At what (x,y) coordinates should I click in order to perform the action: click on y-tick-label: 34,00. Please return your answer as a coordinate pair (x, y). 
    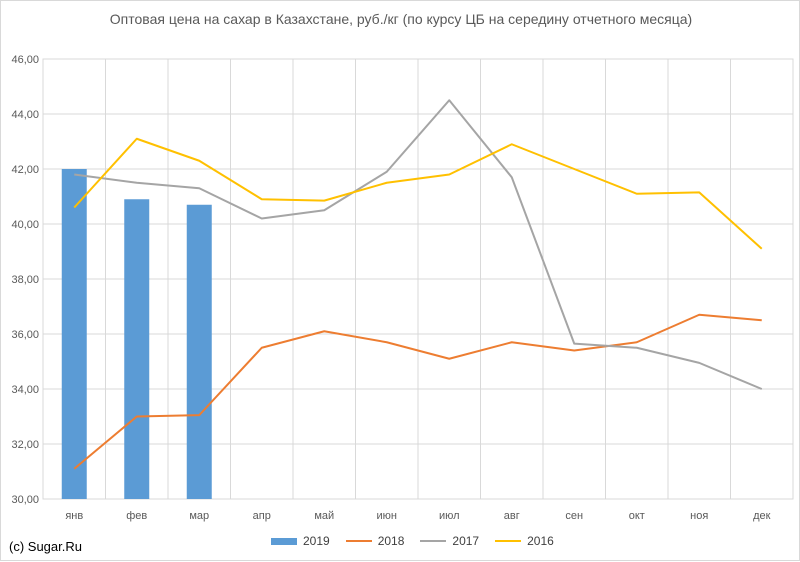
    Looking at the image, I should click on (25, 390).